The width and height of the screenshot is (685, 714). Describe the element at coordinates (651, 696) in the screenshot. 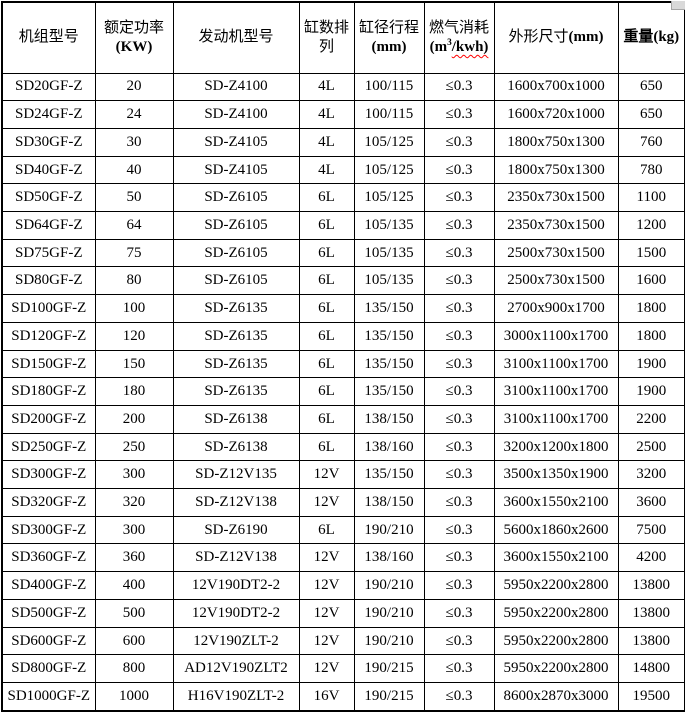

I see `cell-weight-kg: 19500` at that location.